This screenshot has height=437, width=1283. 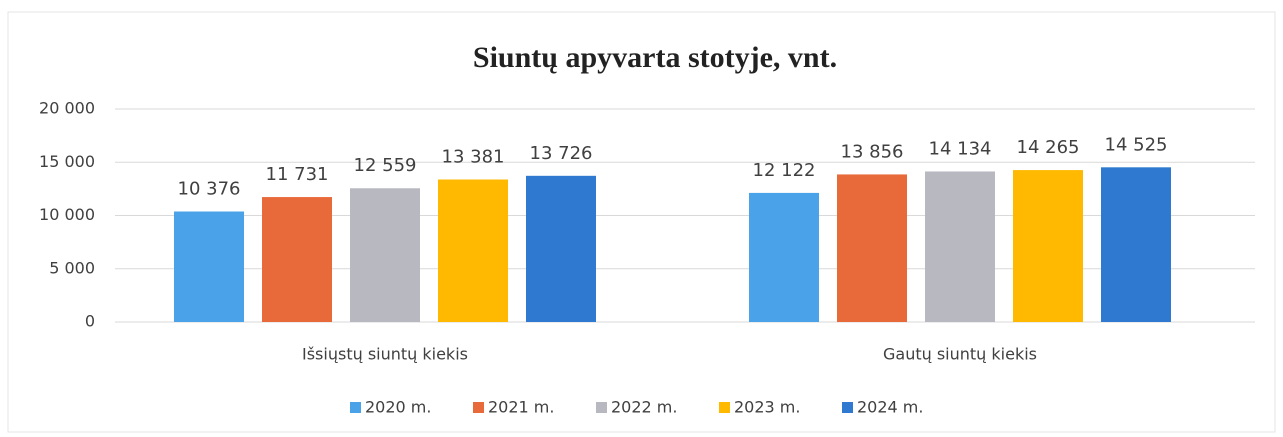 I want to click on y-tick-label: 10 000, so click(x=67, y=214).